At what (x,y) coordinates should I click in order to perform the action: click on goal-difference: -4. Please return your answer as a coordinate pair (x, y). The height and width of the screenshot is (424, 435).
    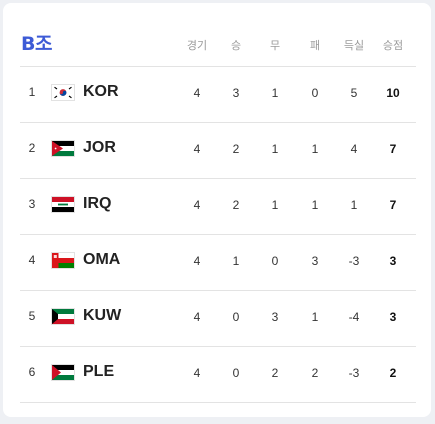
    Looking at the image, I should click on (354, 317).